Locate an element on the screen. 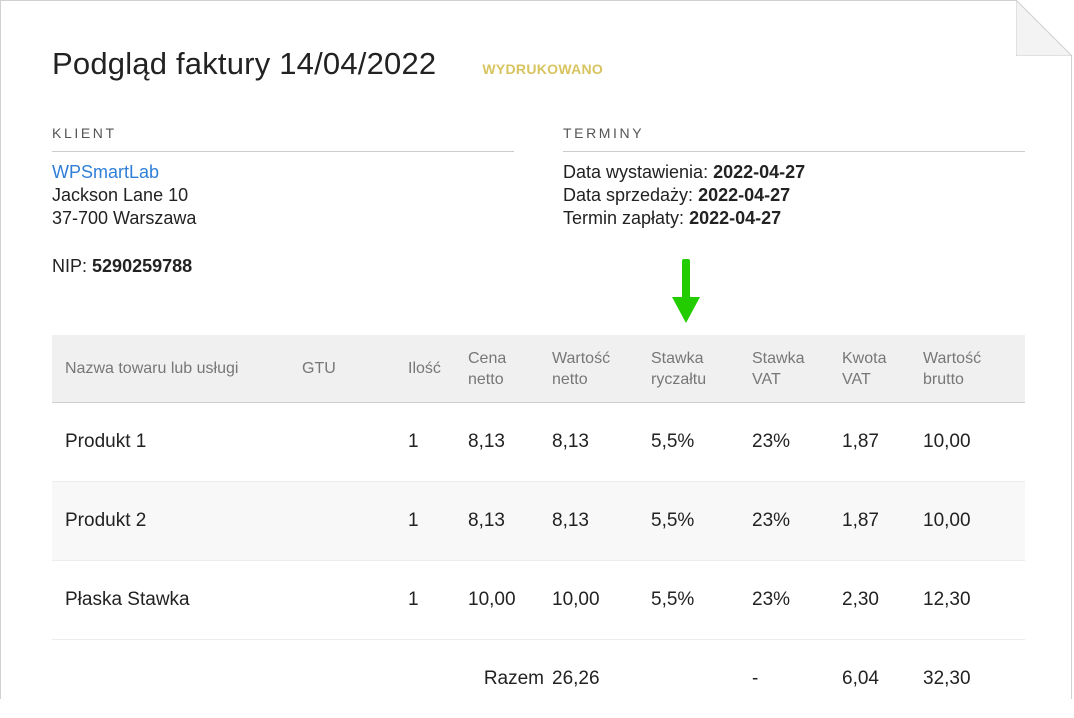 This screenshot has width=1074, height=718. item-unit-price-cell: 10,00 is located at coordinates (510, 600).